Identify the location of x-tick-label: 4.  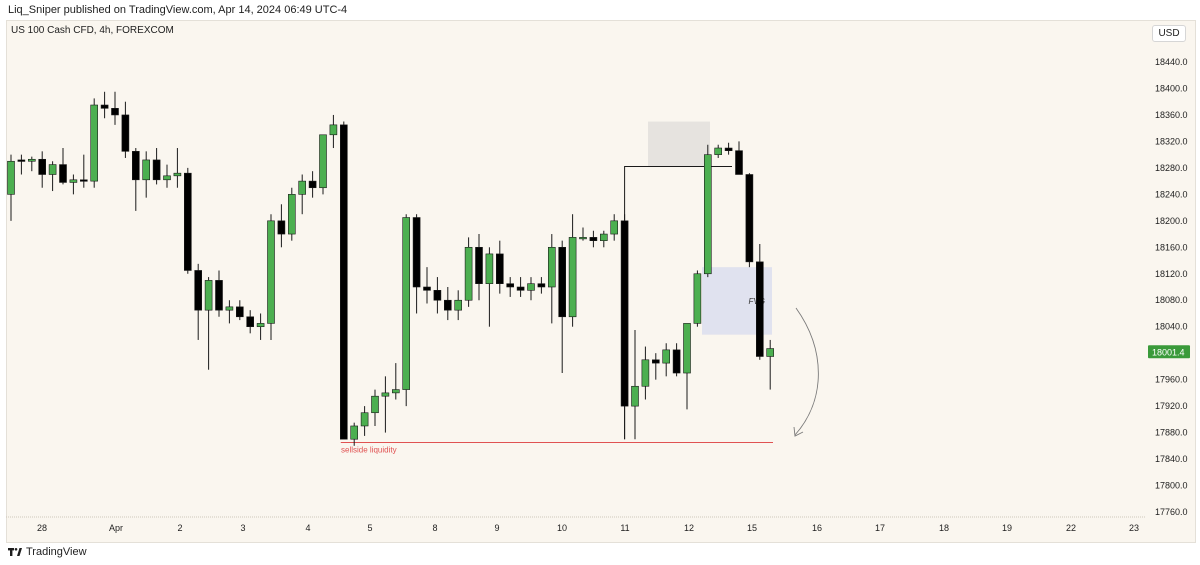
(307, 528).